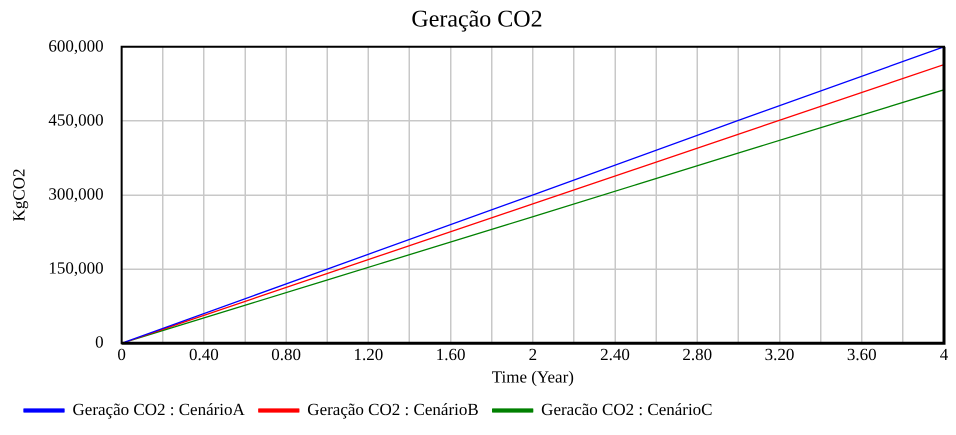 Image resolution: width=956 pixels, height=435 pixels. I want to click on text: 3.20, so click(779, 354).